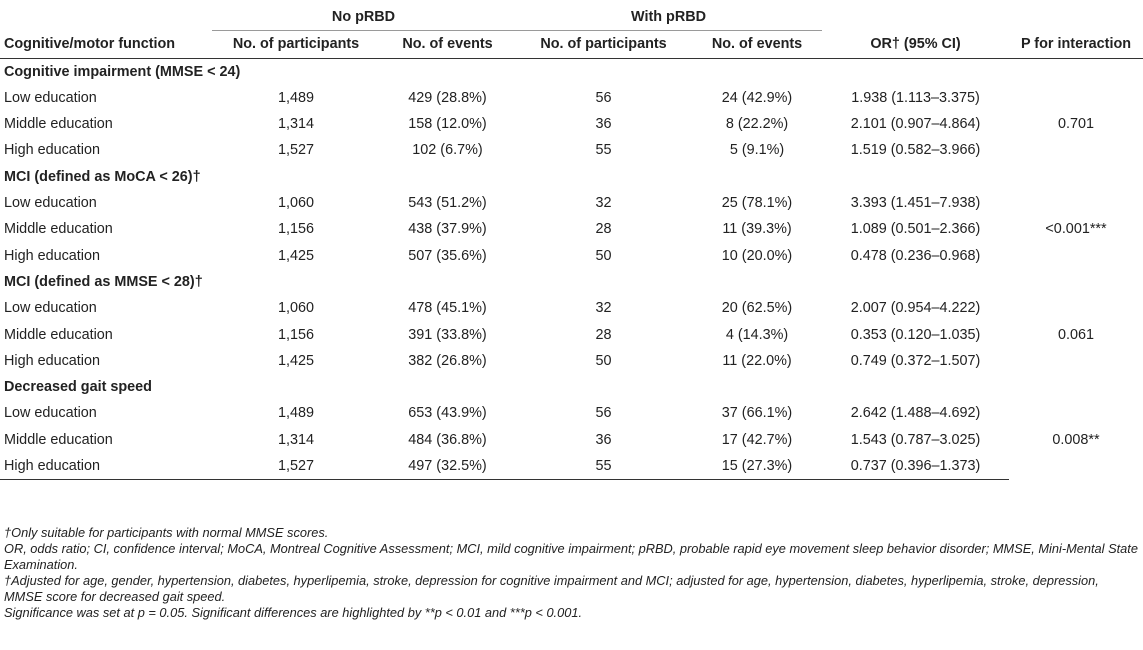 This screenshot has height=650, width=1143. I want to click on cell-events-with-prbd: 11 (39.3%), so click(757, 229).